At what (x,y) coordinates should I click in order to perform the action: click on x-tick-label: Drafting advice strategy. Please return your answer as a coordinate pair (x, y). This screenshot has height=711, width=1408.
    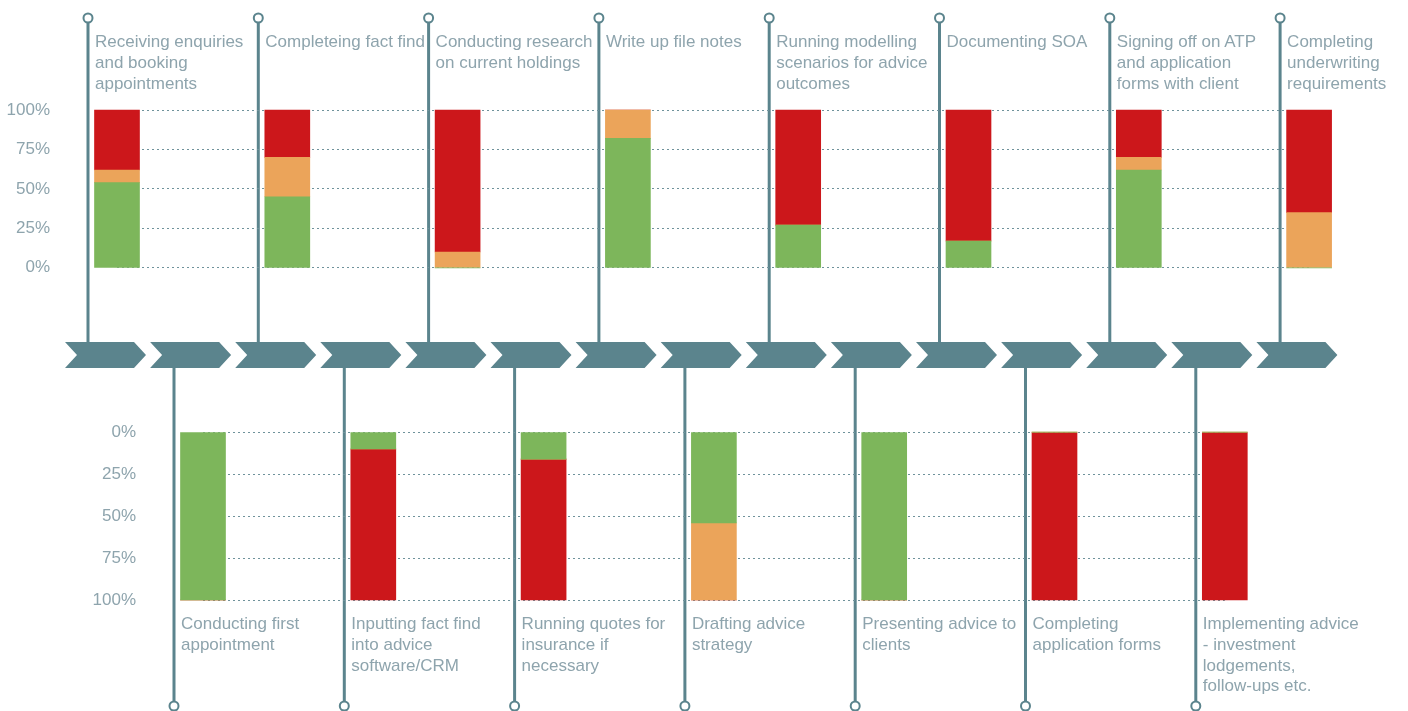
    Looking at the image, I should click on (748, 634).